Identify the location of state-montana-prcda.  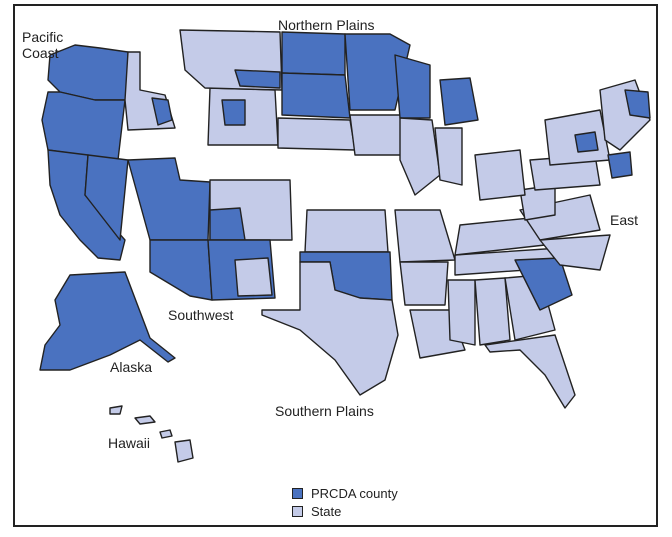
(257, 79).